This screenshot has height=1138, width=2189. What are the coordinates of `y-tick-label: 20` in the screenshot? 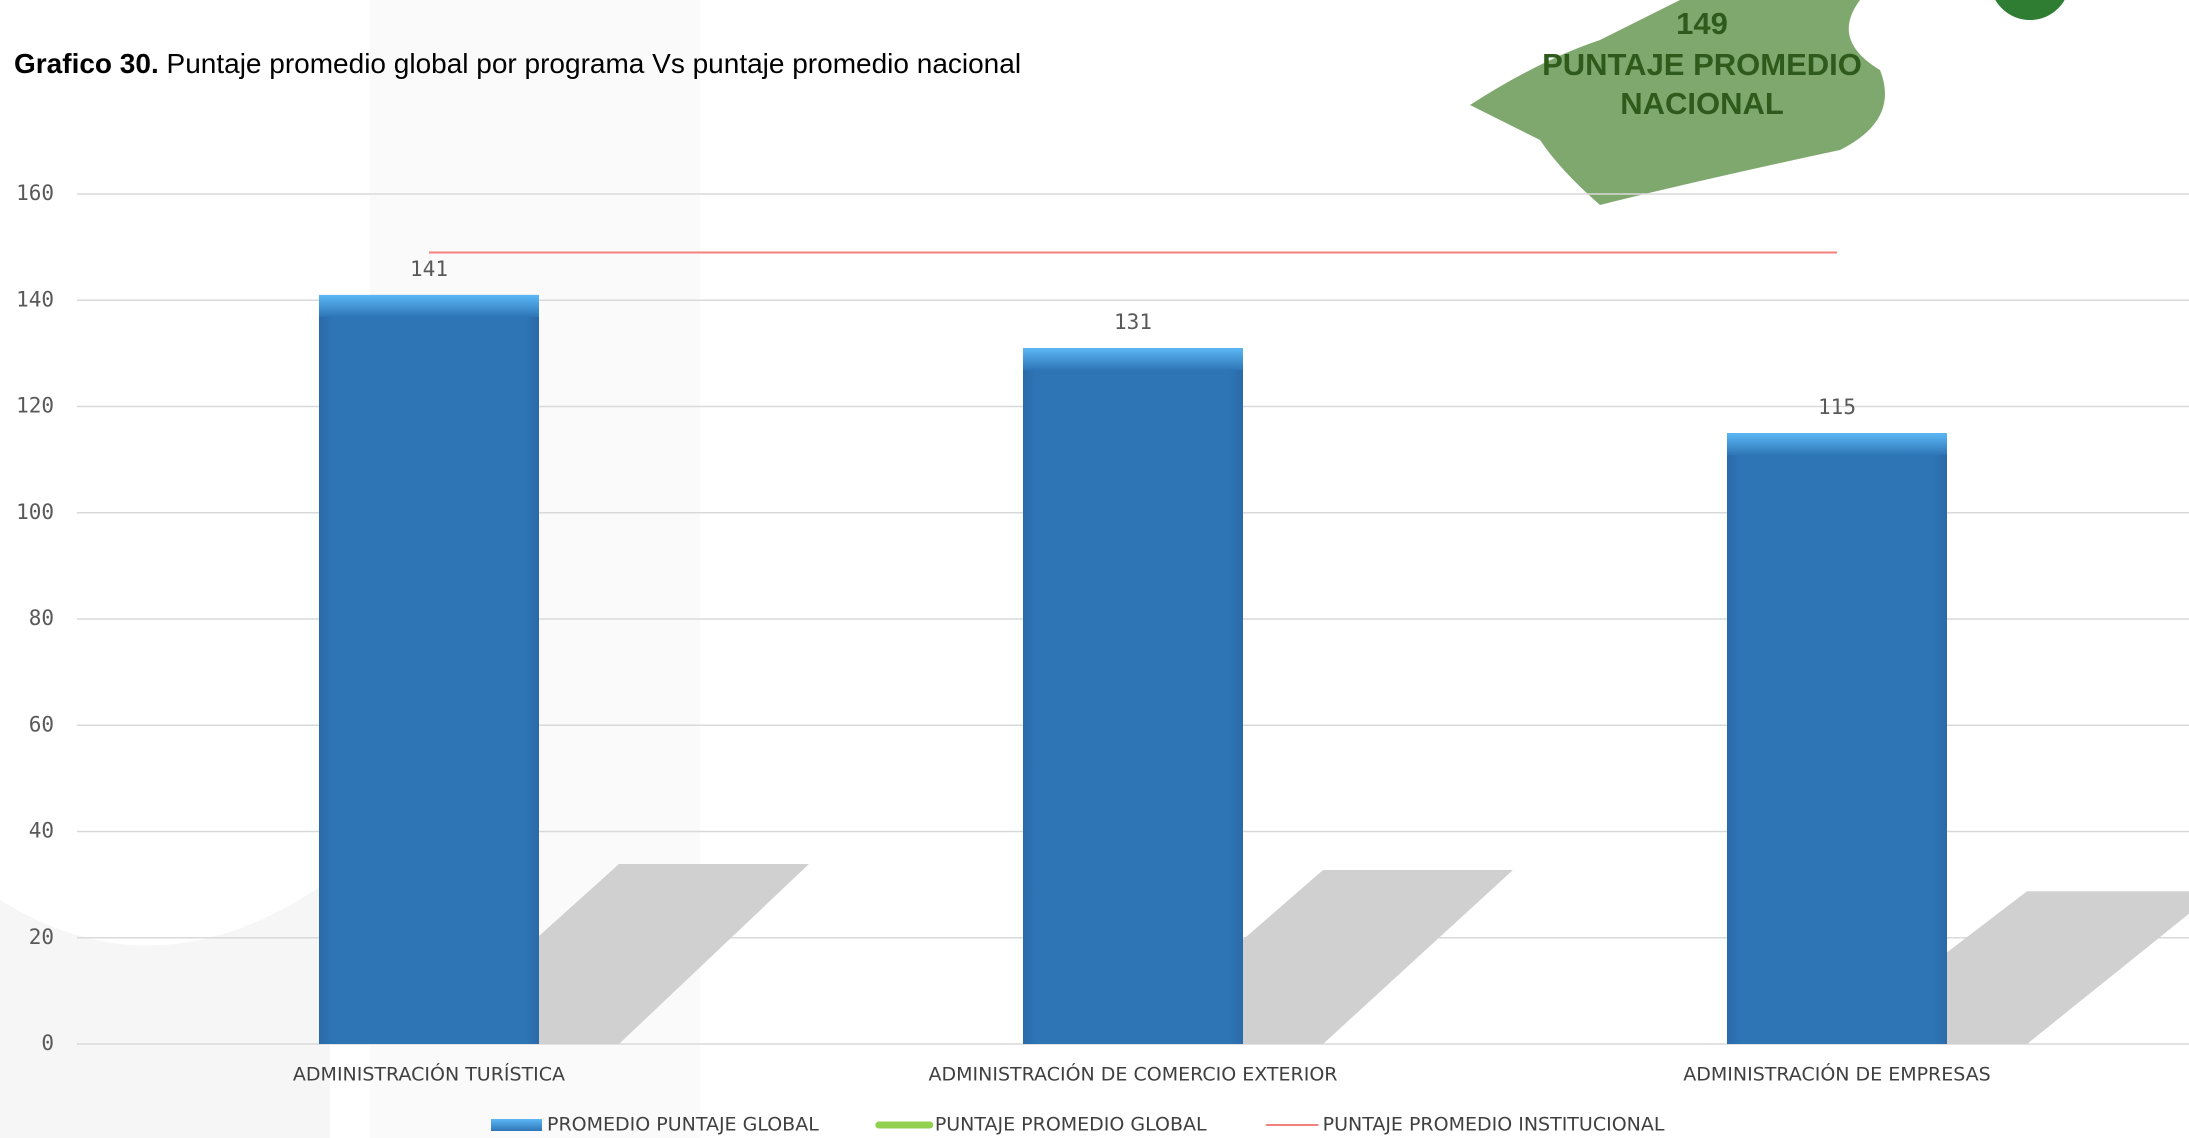 It's located at (41, 937).